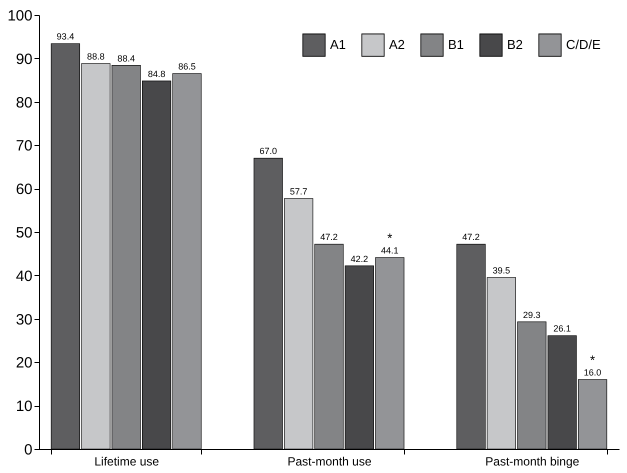 The height and width of the screenshot is (473, 627). I want to click on legend-label: A1, so click(338, 44).